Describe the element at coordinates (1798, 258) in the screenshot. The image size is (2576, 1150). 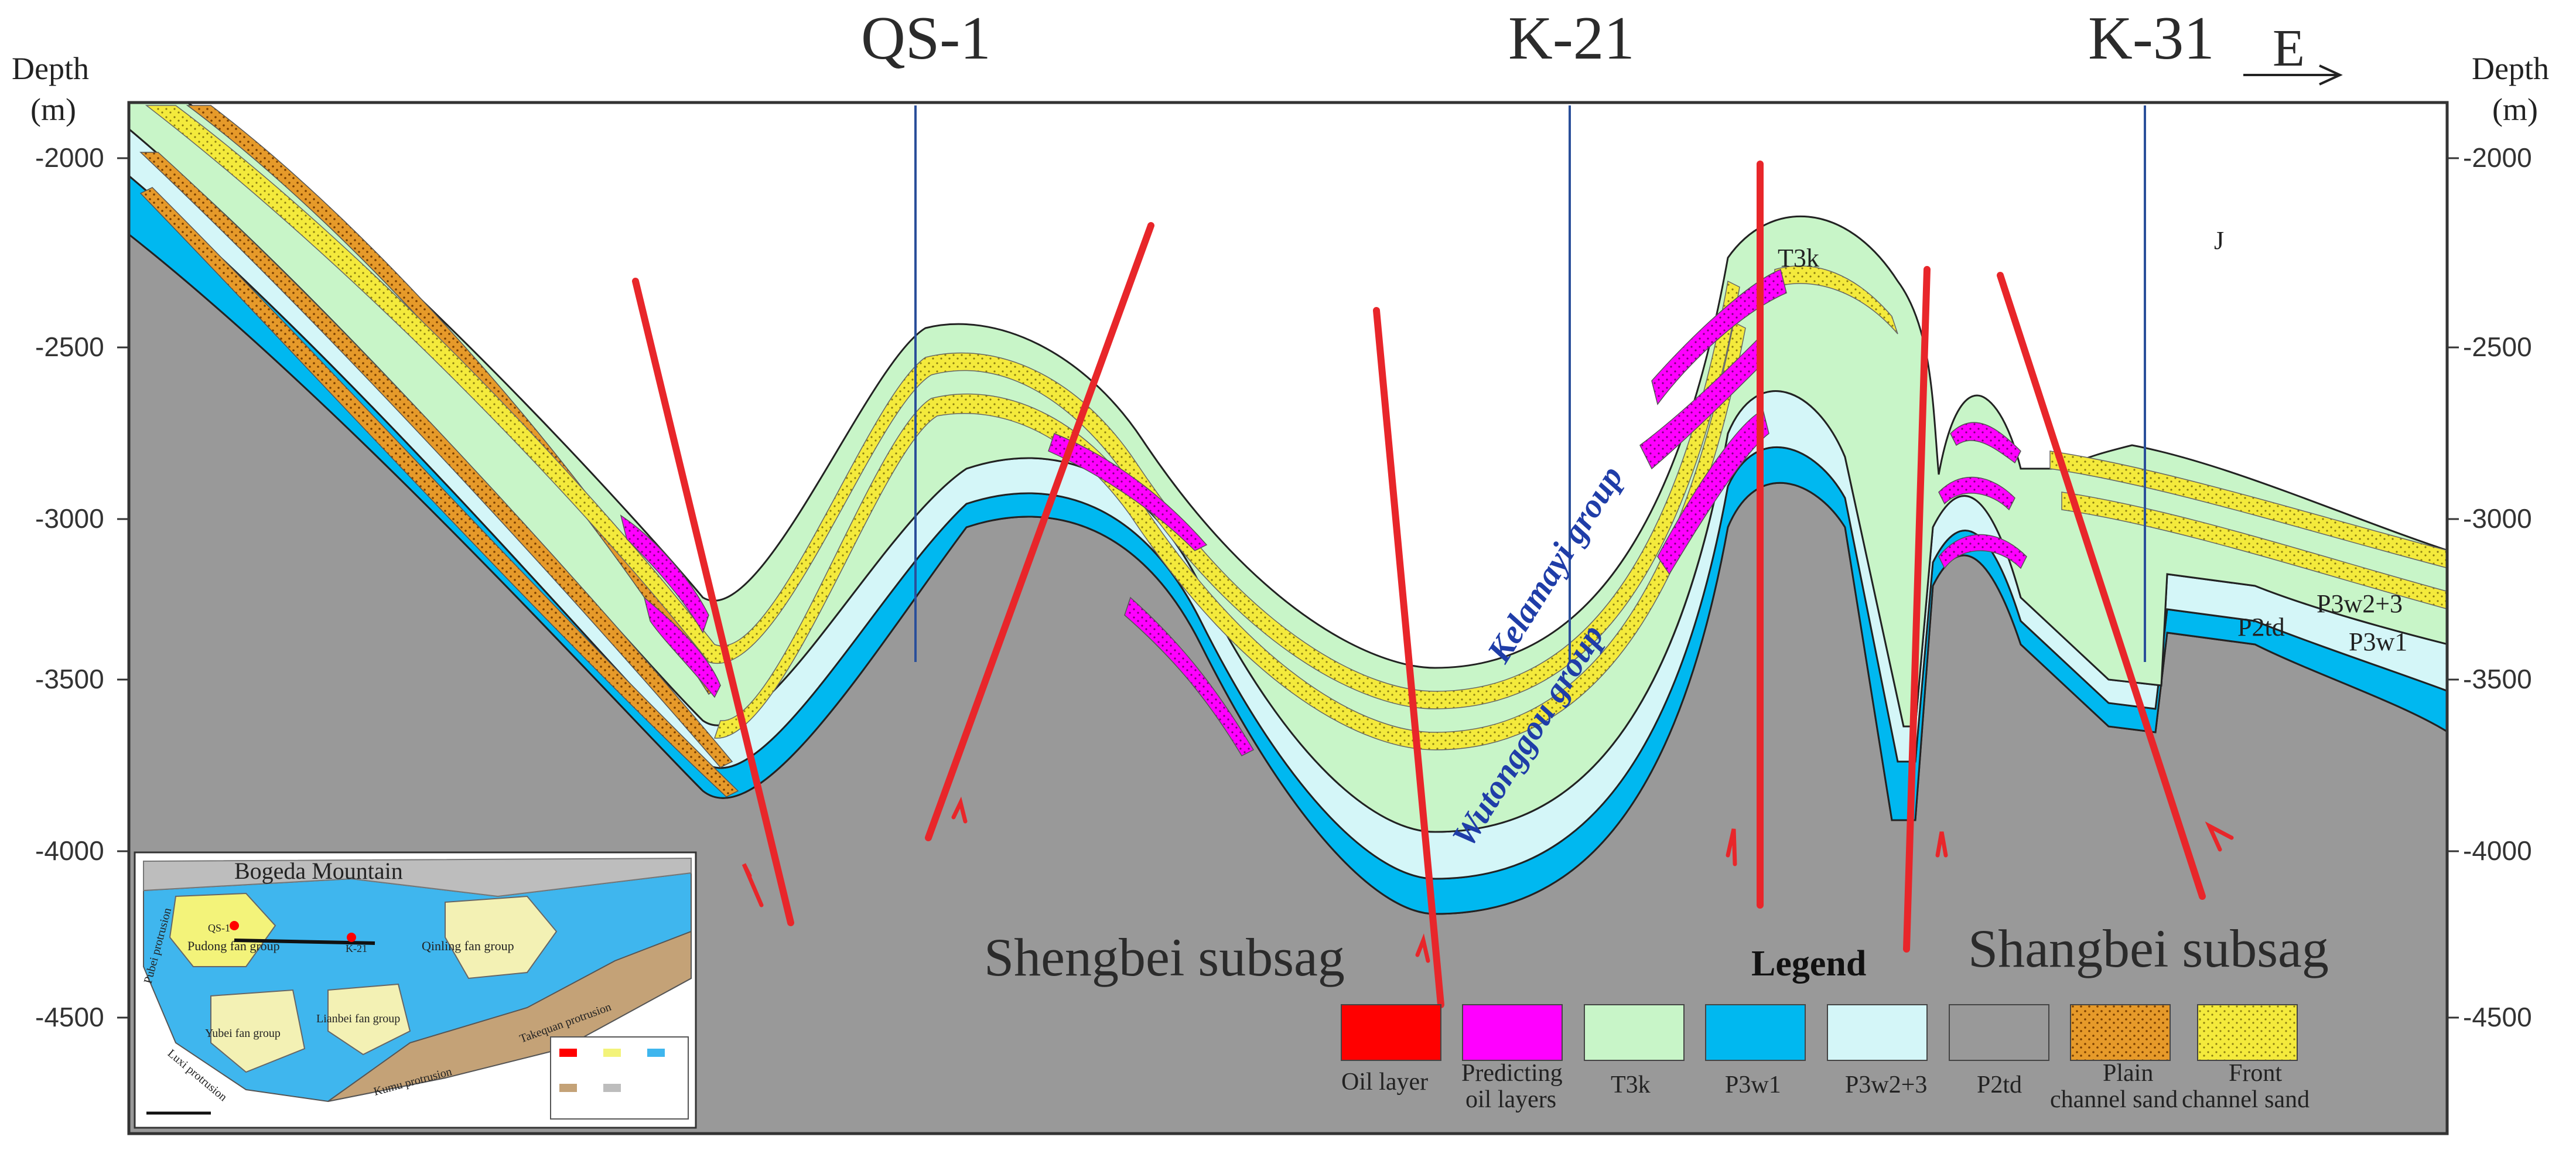
I see `t3k-label: T3k` at that location.